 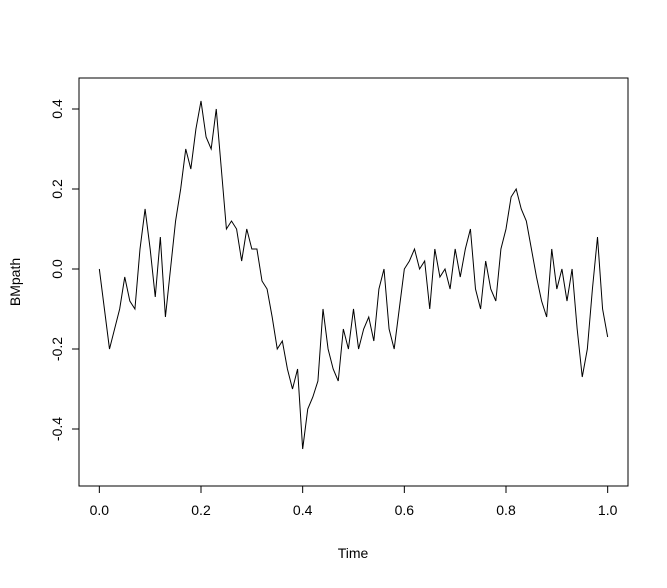 What do you see at coordinates (353, 553) in the screenshot?
I see `x-axis-label: Time` at bounding box center [353, 553].